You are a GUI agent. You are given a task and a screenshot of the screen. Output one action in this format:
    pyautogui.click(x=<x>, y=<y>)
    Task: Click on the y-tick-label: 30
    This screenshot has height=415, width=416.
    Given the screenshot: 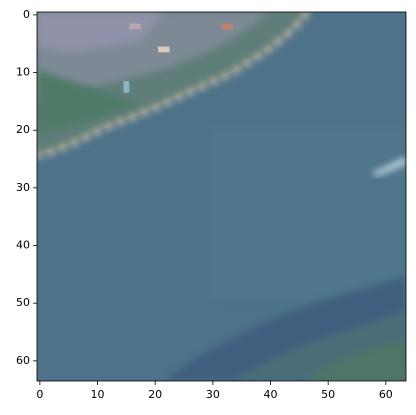 What is the action you would take?
    pyautogui.click(x=23, y=187)
    